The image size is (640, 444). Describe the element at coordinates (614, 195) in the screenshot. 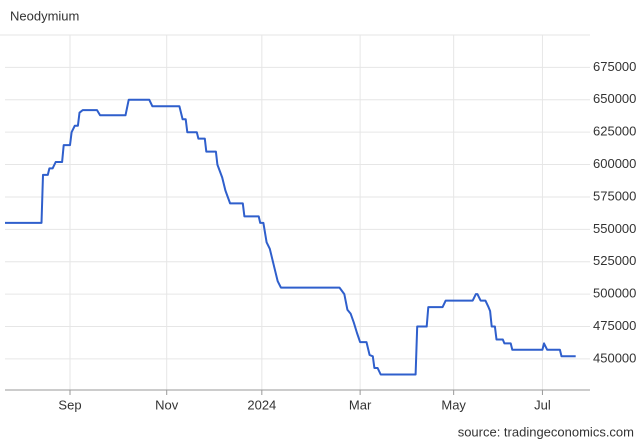

I see `y-tick-label: 575000` at that location.